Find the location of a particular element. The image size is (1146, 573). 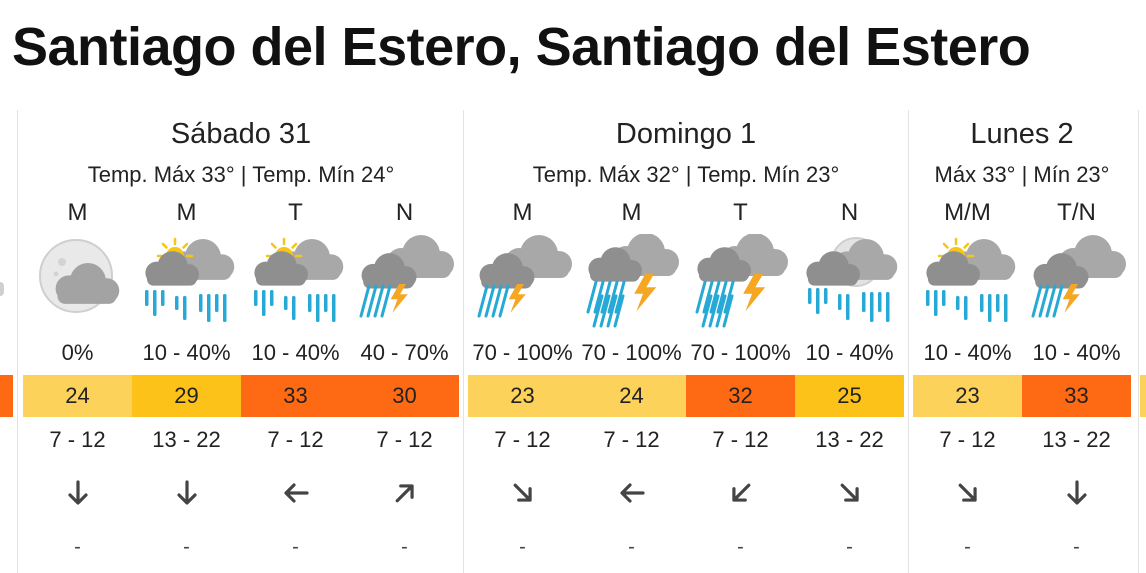

arrow-down-left-icon is located at coordinates (741, 493).